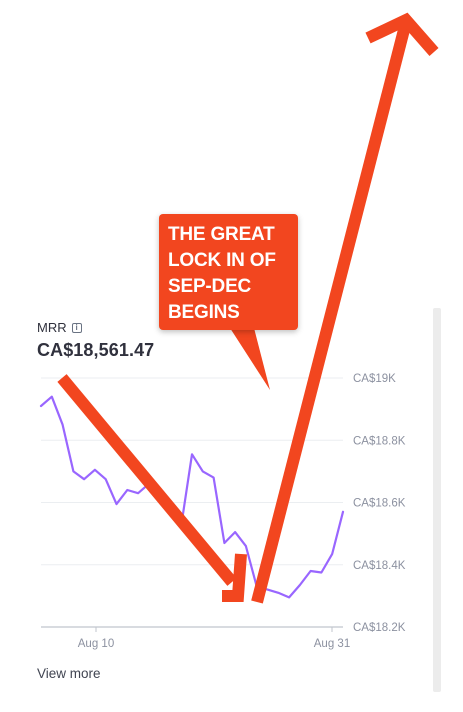 This screenshot has width=463, height=712. I want to click on metric-header: MRR i, so click(59, 327).